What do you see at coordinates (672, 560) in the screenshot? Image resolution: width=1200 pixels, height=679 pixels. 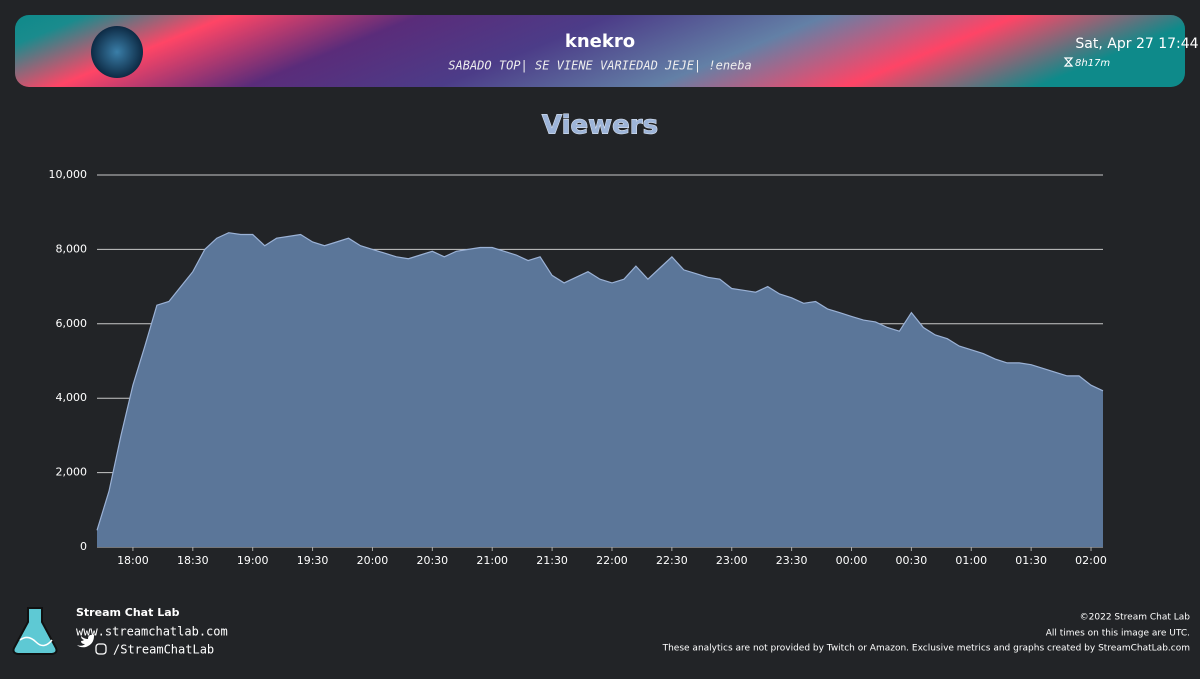 I see `x-tick-label: 22:30` at bounding box center [672, 560].